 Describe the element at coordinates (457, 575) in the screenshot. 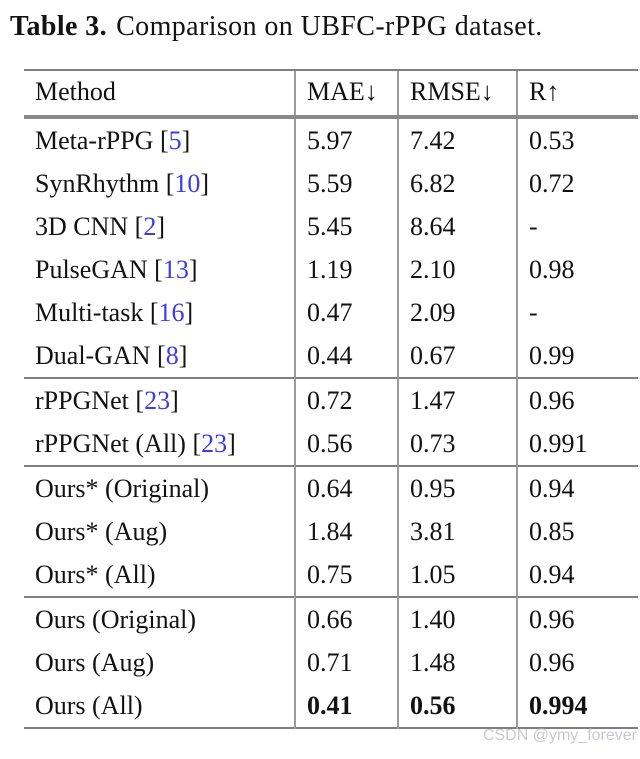

I see `rmse-cell: 1.05` at that location.